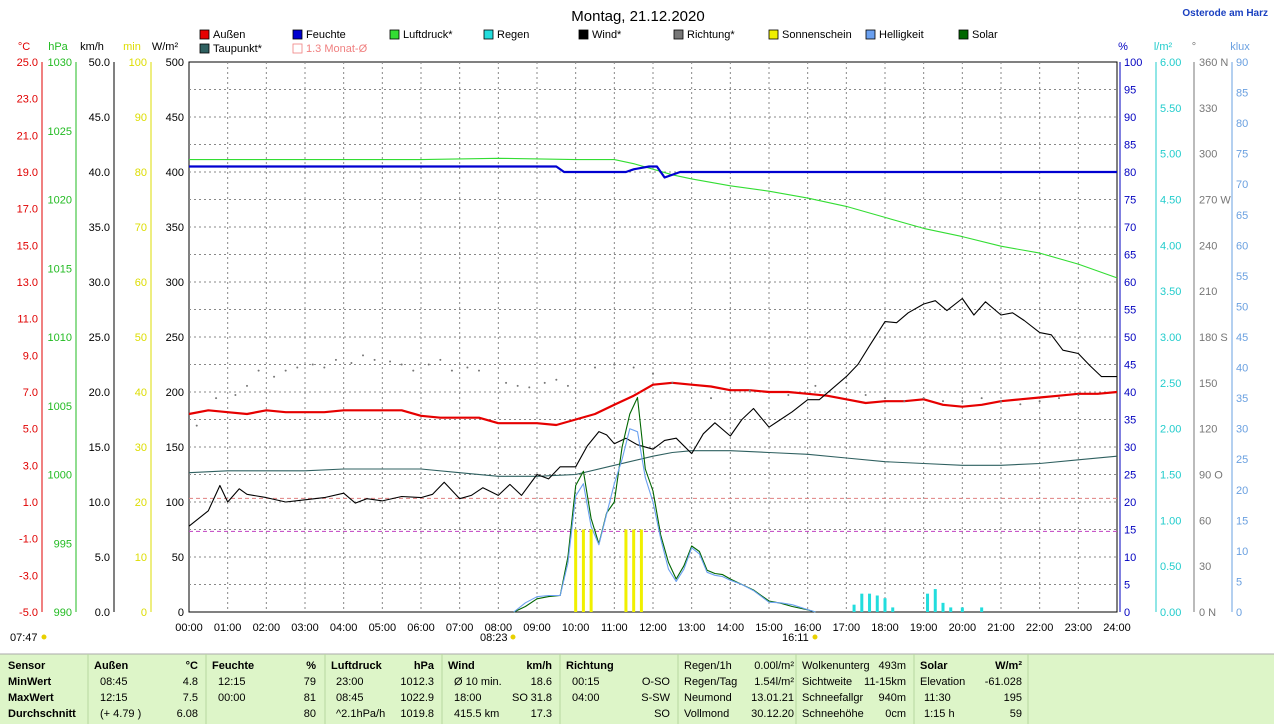 The image size is (1274, 724). I want to click on wind-axis-tick: 30.0, so click(99, 283).